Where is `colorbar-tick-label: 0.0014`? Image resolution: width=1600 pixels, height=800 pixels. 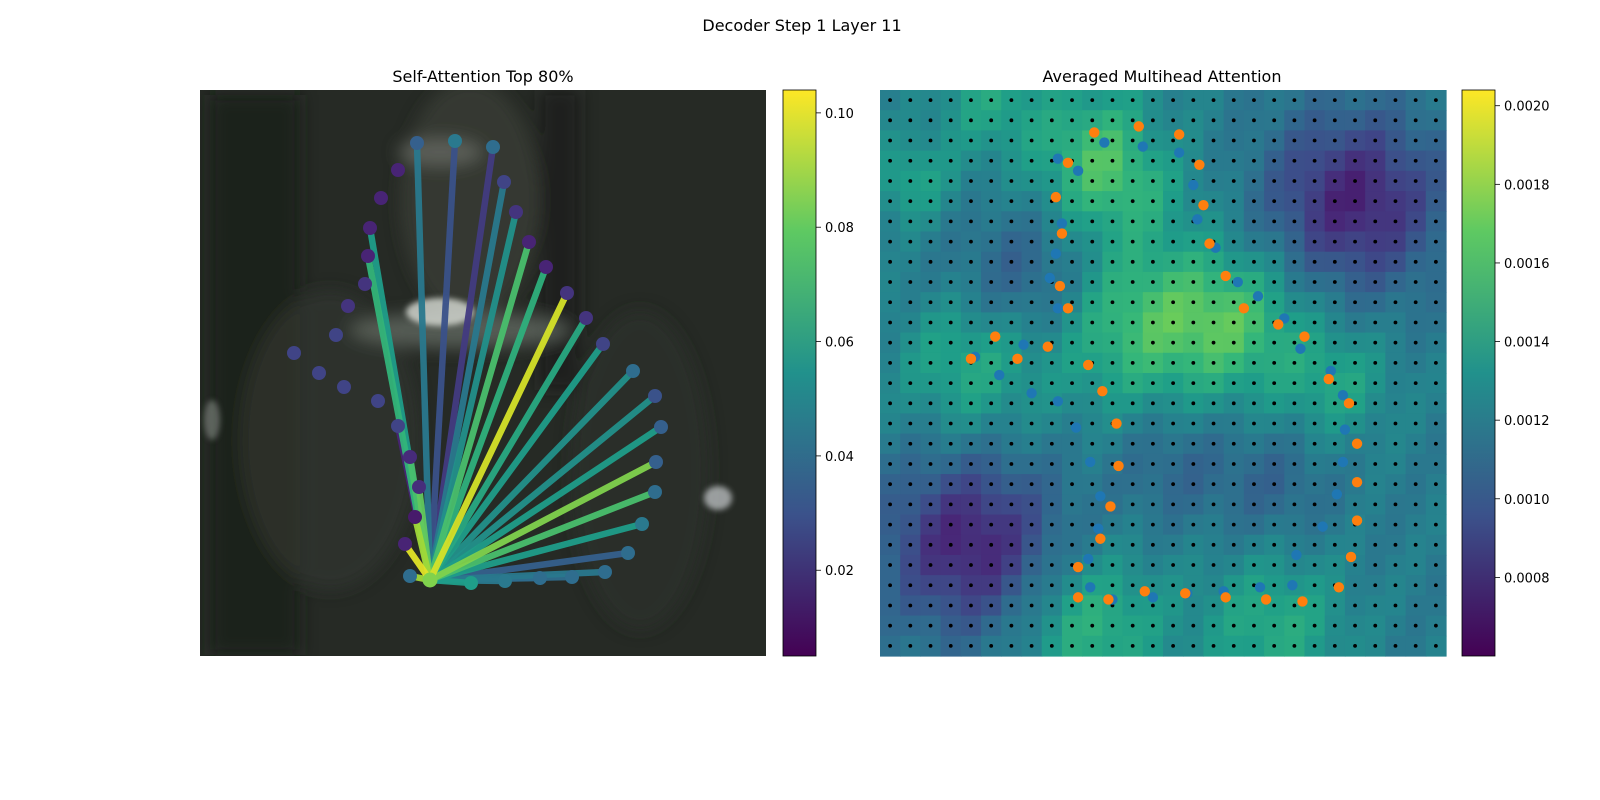 colorbar-tick-label: 0.0014 is located at coordinates (1527, 343).